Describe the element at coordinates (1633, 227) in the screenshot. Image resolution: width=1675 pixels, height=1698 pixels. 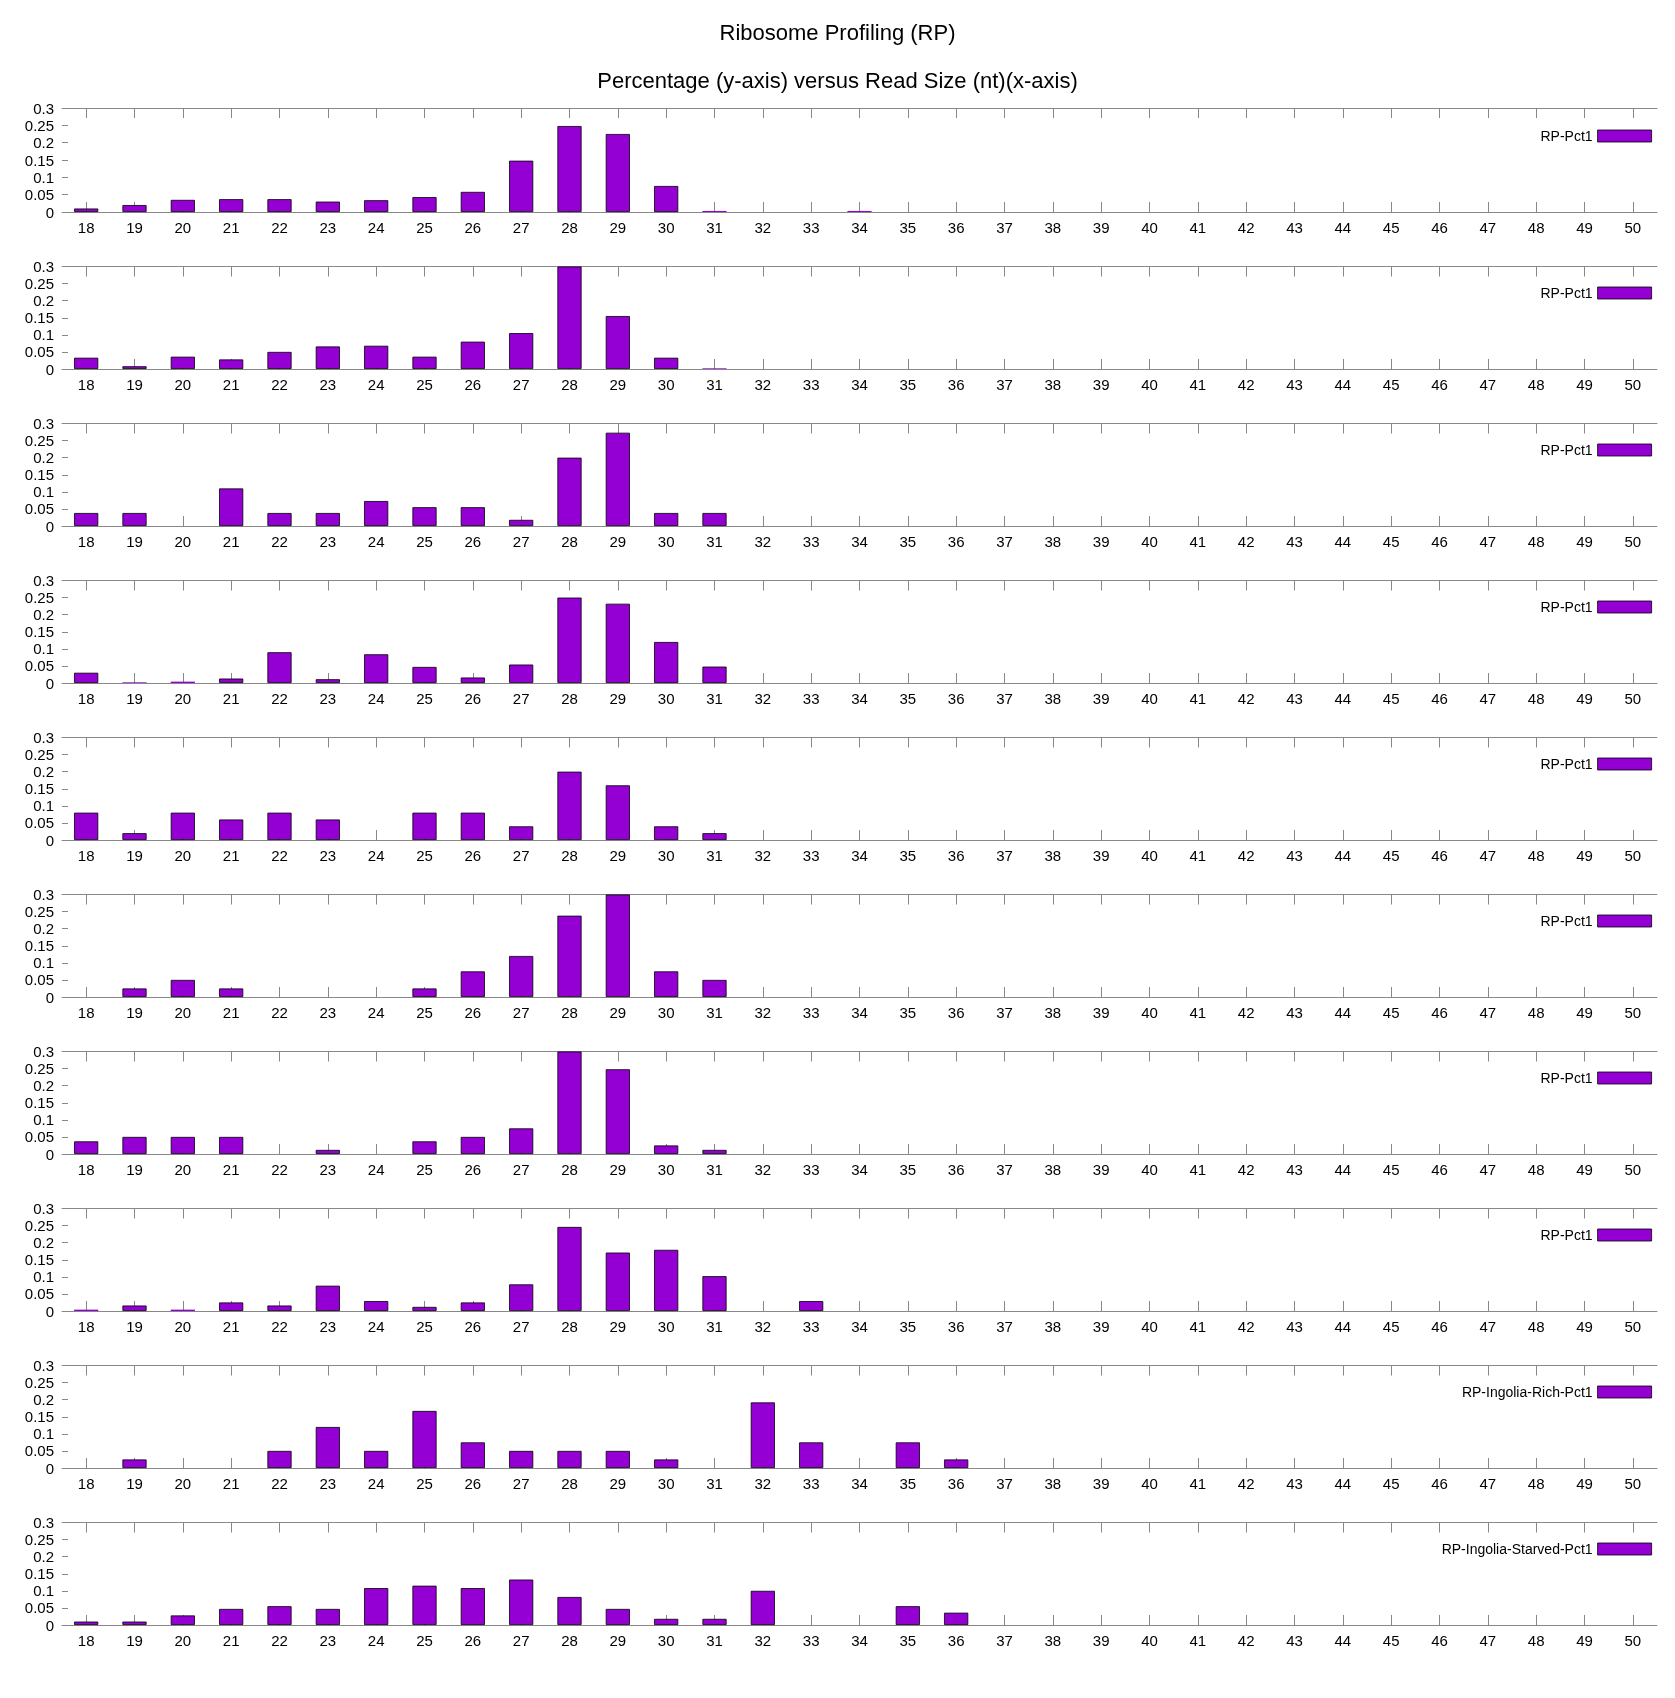
I see `x-tick-label: 50` at that location.